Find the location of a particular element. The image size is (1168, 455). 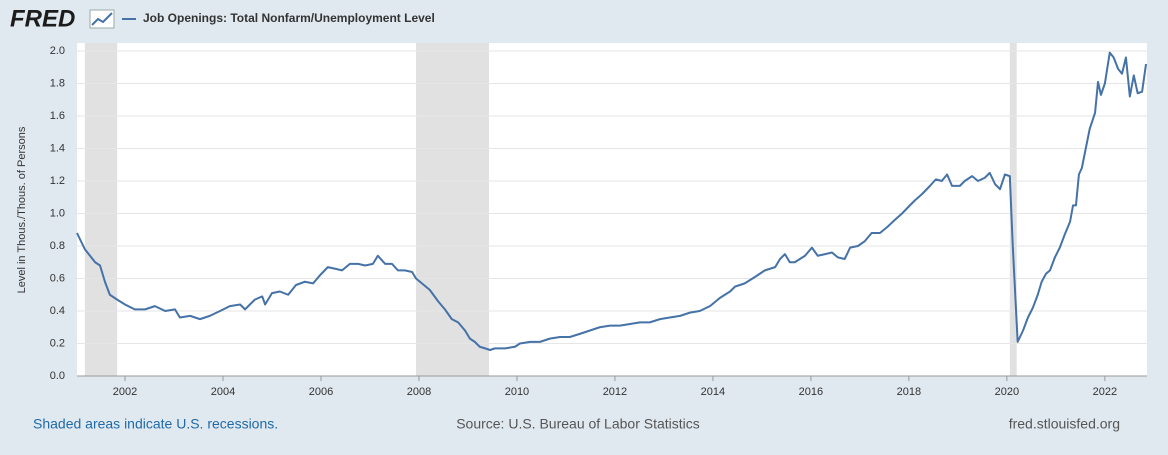

y-tick-label: 1.4 is located at coordinates (57, 148).